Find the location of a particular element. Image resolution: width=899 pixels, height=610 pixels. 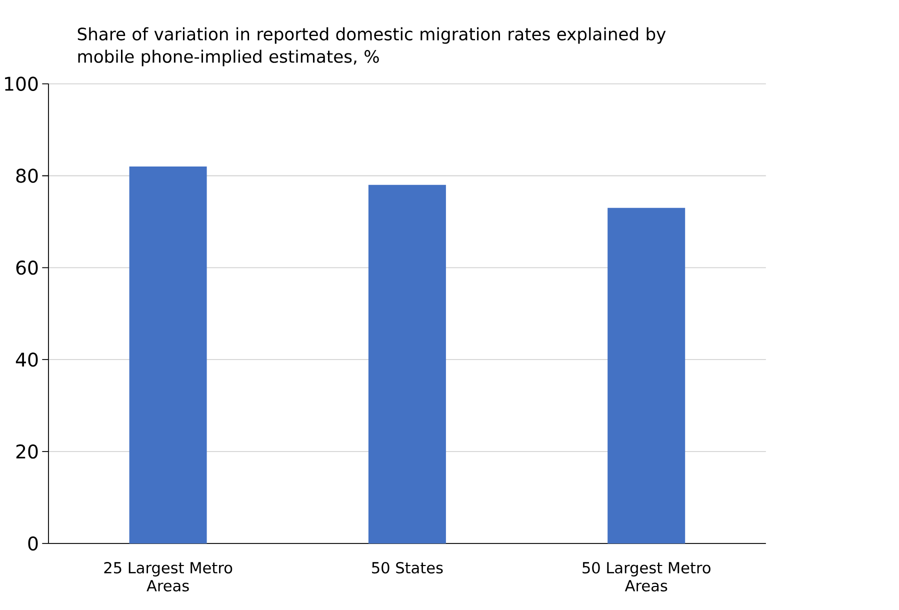

x-tick-label: 25 Largest Metro Areas is located at coordinates (168, 577).